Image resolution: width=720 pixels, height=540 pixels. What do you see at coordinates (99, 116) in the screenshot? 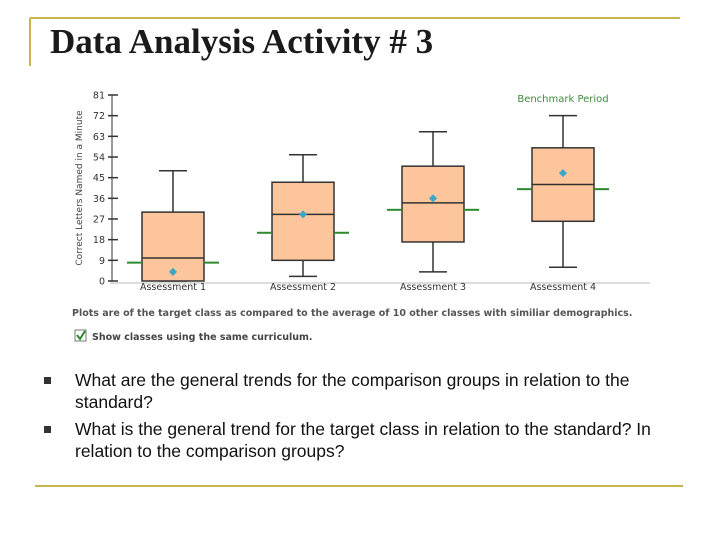
I see `y-tick-label: 72` at bounding box center [99, 116].